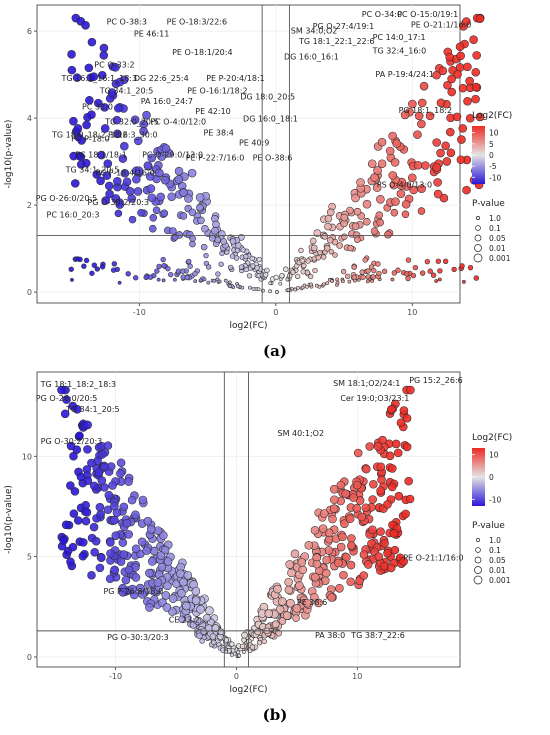 This screenshot has height=735, width=550. Describe the element at coordinates (436, 380) in the screenshot. I see `point-label: PG 15:2_26:6` at that location.